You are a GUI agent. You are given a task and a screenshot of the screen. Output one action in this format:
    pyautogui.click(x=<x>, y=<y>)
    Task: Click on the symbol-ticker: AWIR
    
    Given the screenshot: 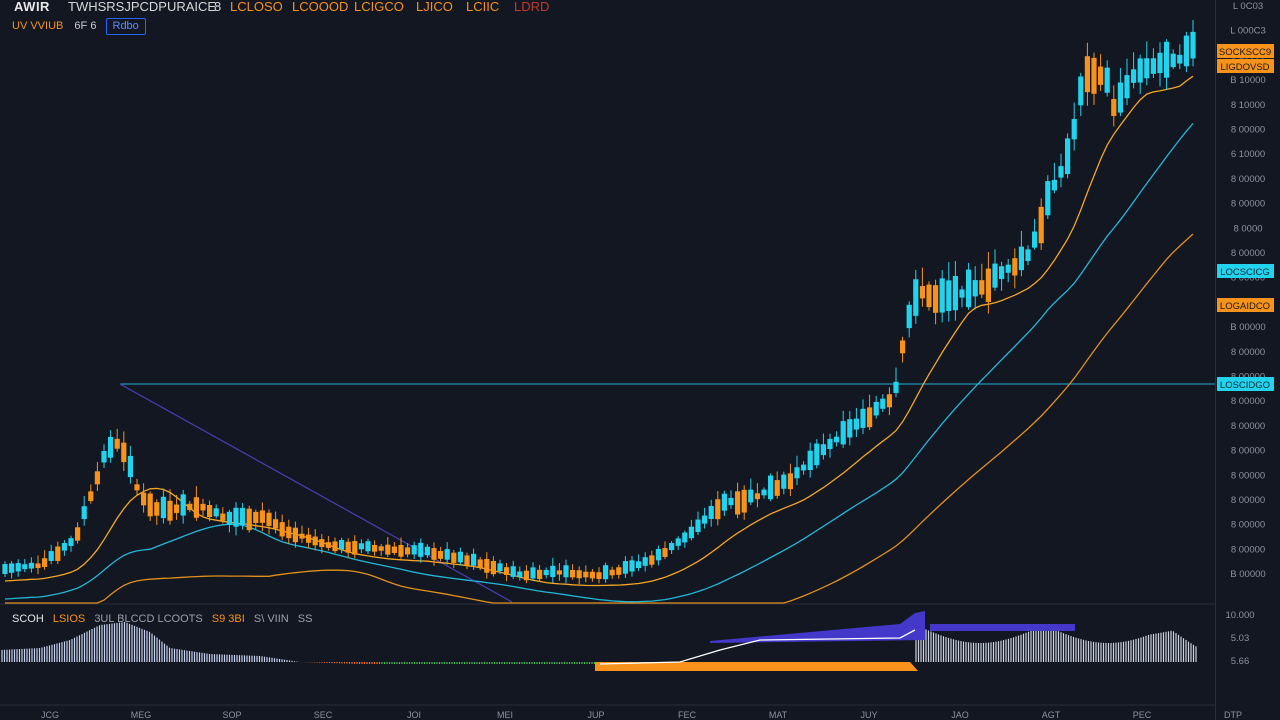 What is the action you would take?
    pyautogui.click(x=32, y=7)
    